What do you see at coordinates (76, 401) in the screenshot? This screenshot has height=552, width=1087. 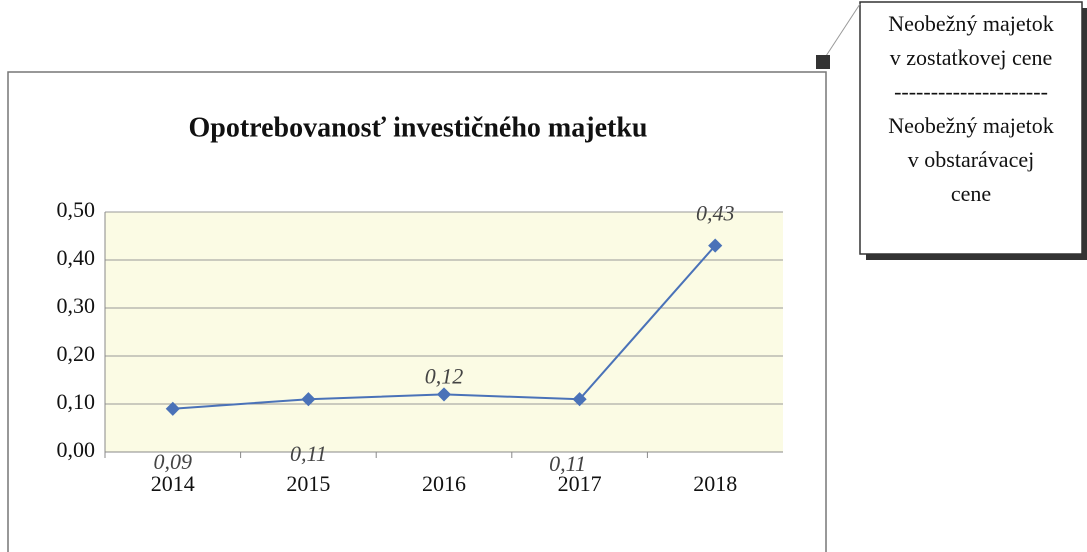 I see `y-tick-label: 0,10` at bounding box center [76, 401].